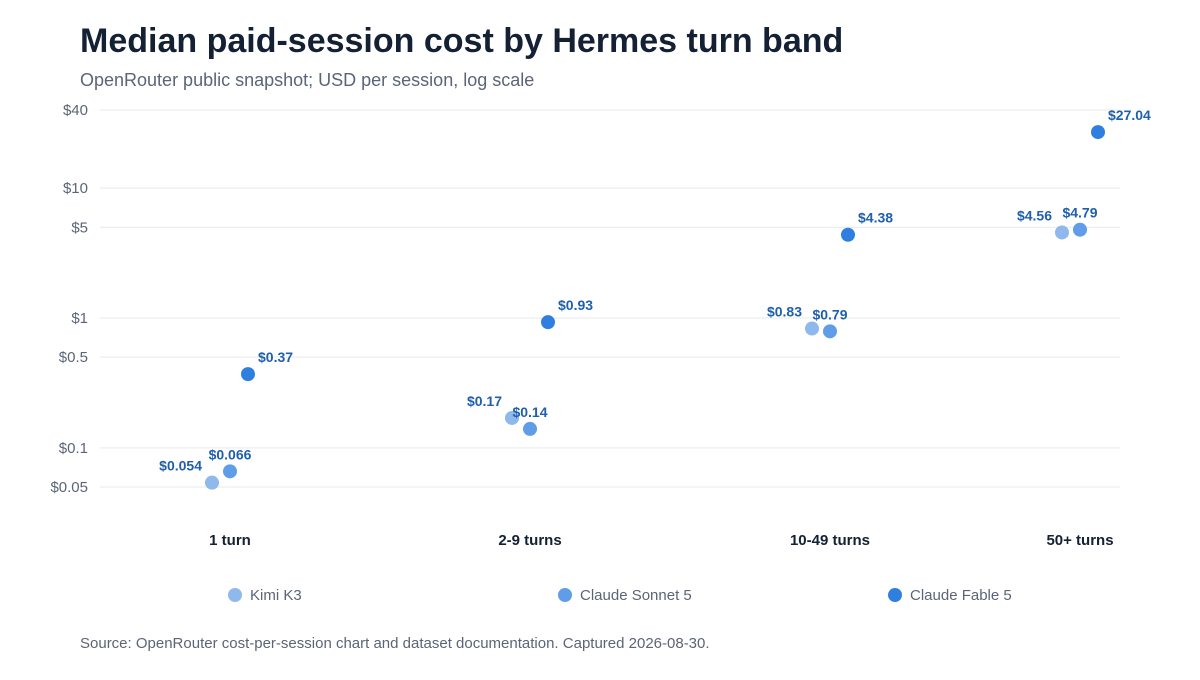 The width and height of the screenshot is (1200, 680). I want to click on data-label: $0.054, so click(180, 466).